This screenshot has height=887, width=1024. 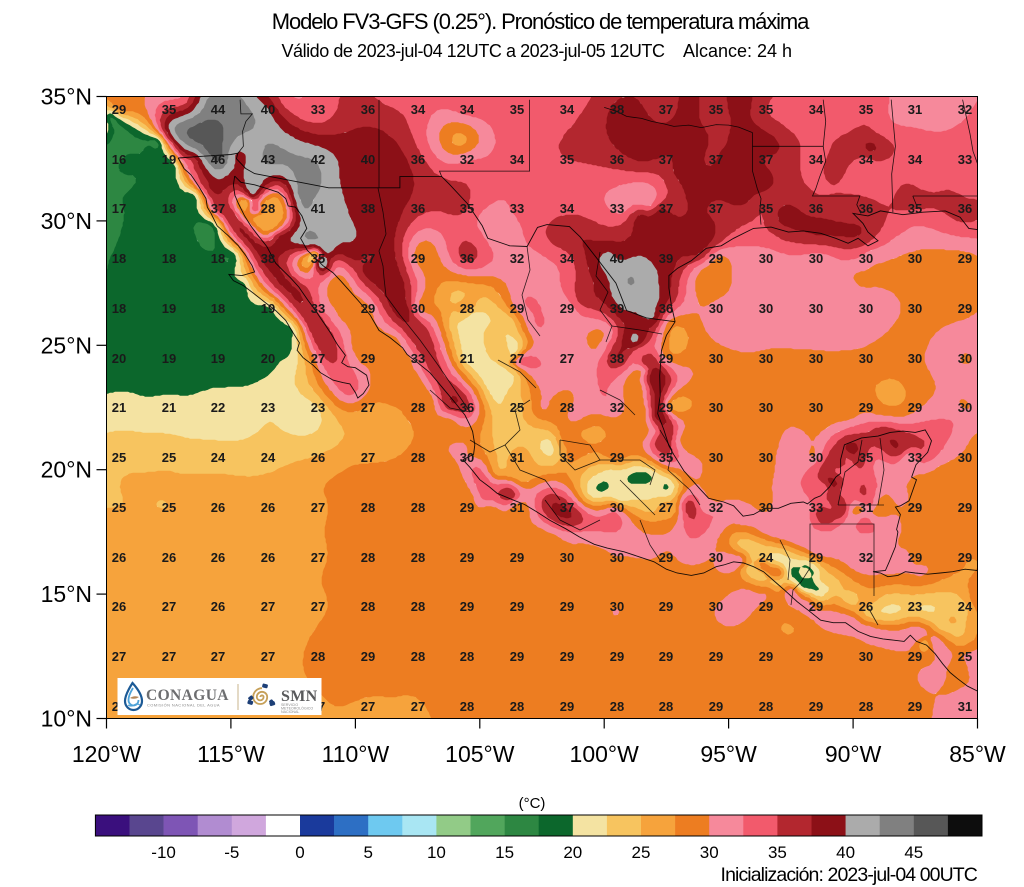 What do you see at coordinates (119, 159) in the screenshot?
I see `svg-text: 16` at bounding box center [119, 159].